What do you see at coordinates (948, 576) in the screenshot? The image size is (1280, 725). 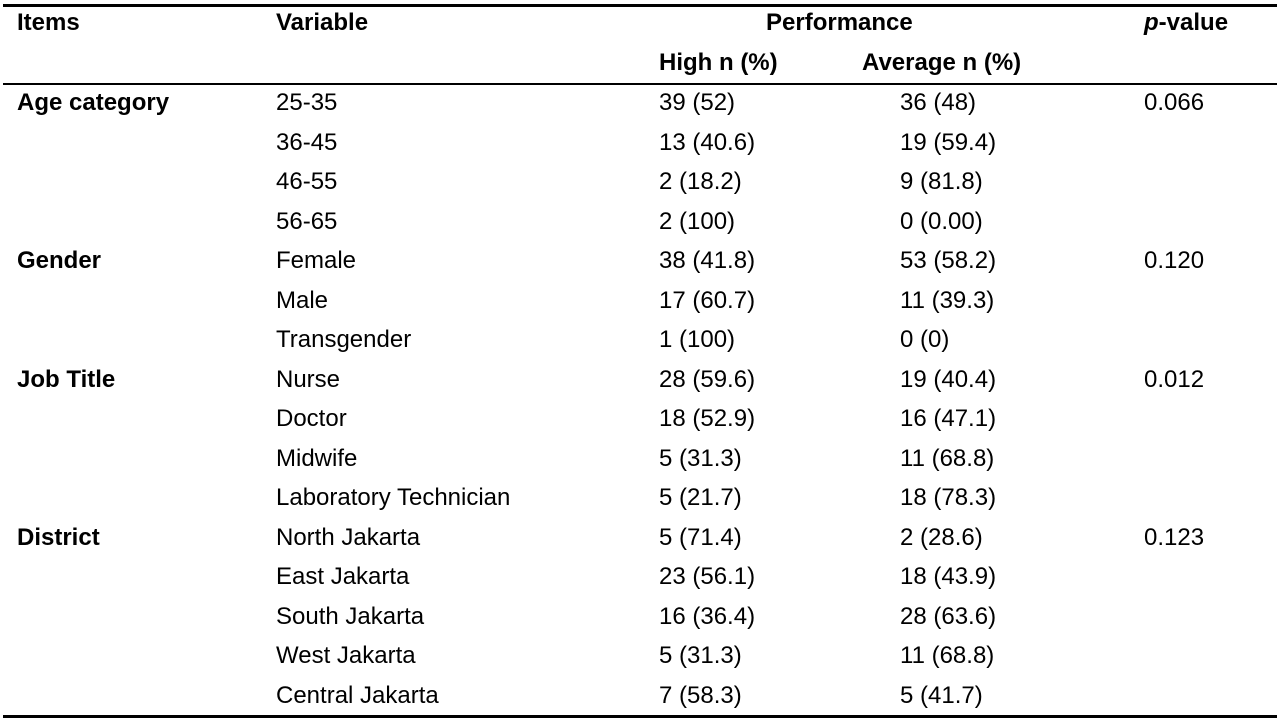 I see `row-average: 18 (43.9)` at bounding box center [948, 576].